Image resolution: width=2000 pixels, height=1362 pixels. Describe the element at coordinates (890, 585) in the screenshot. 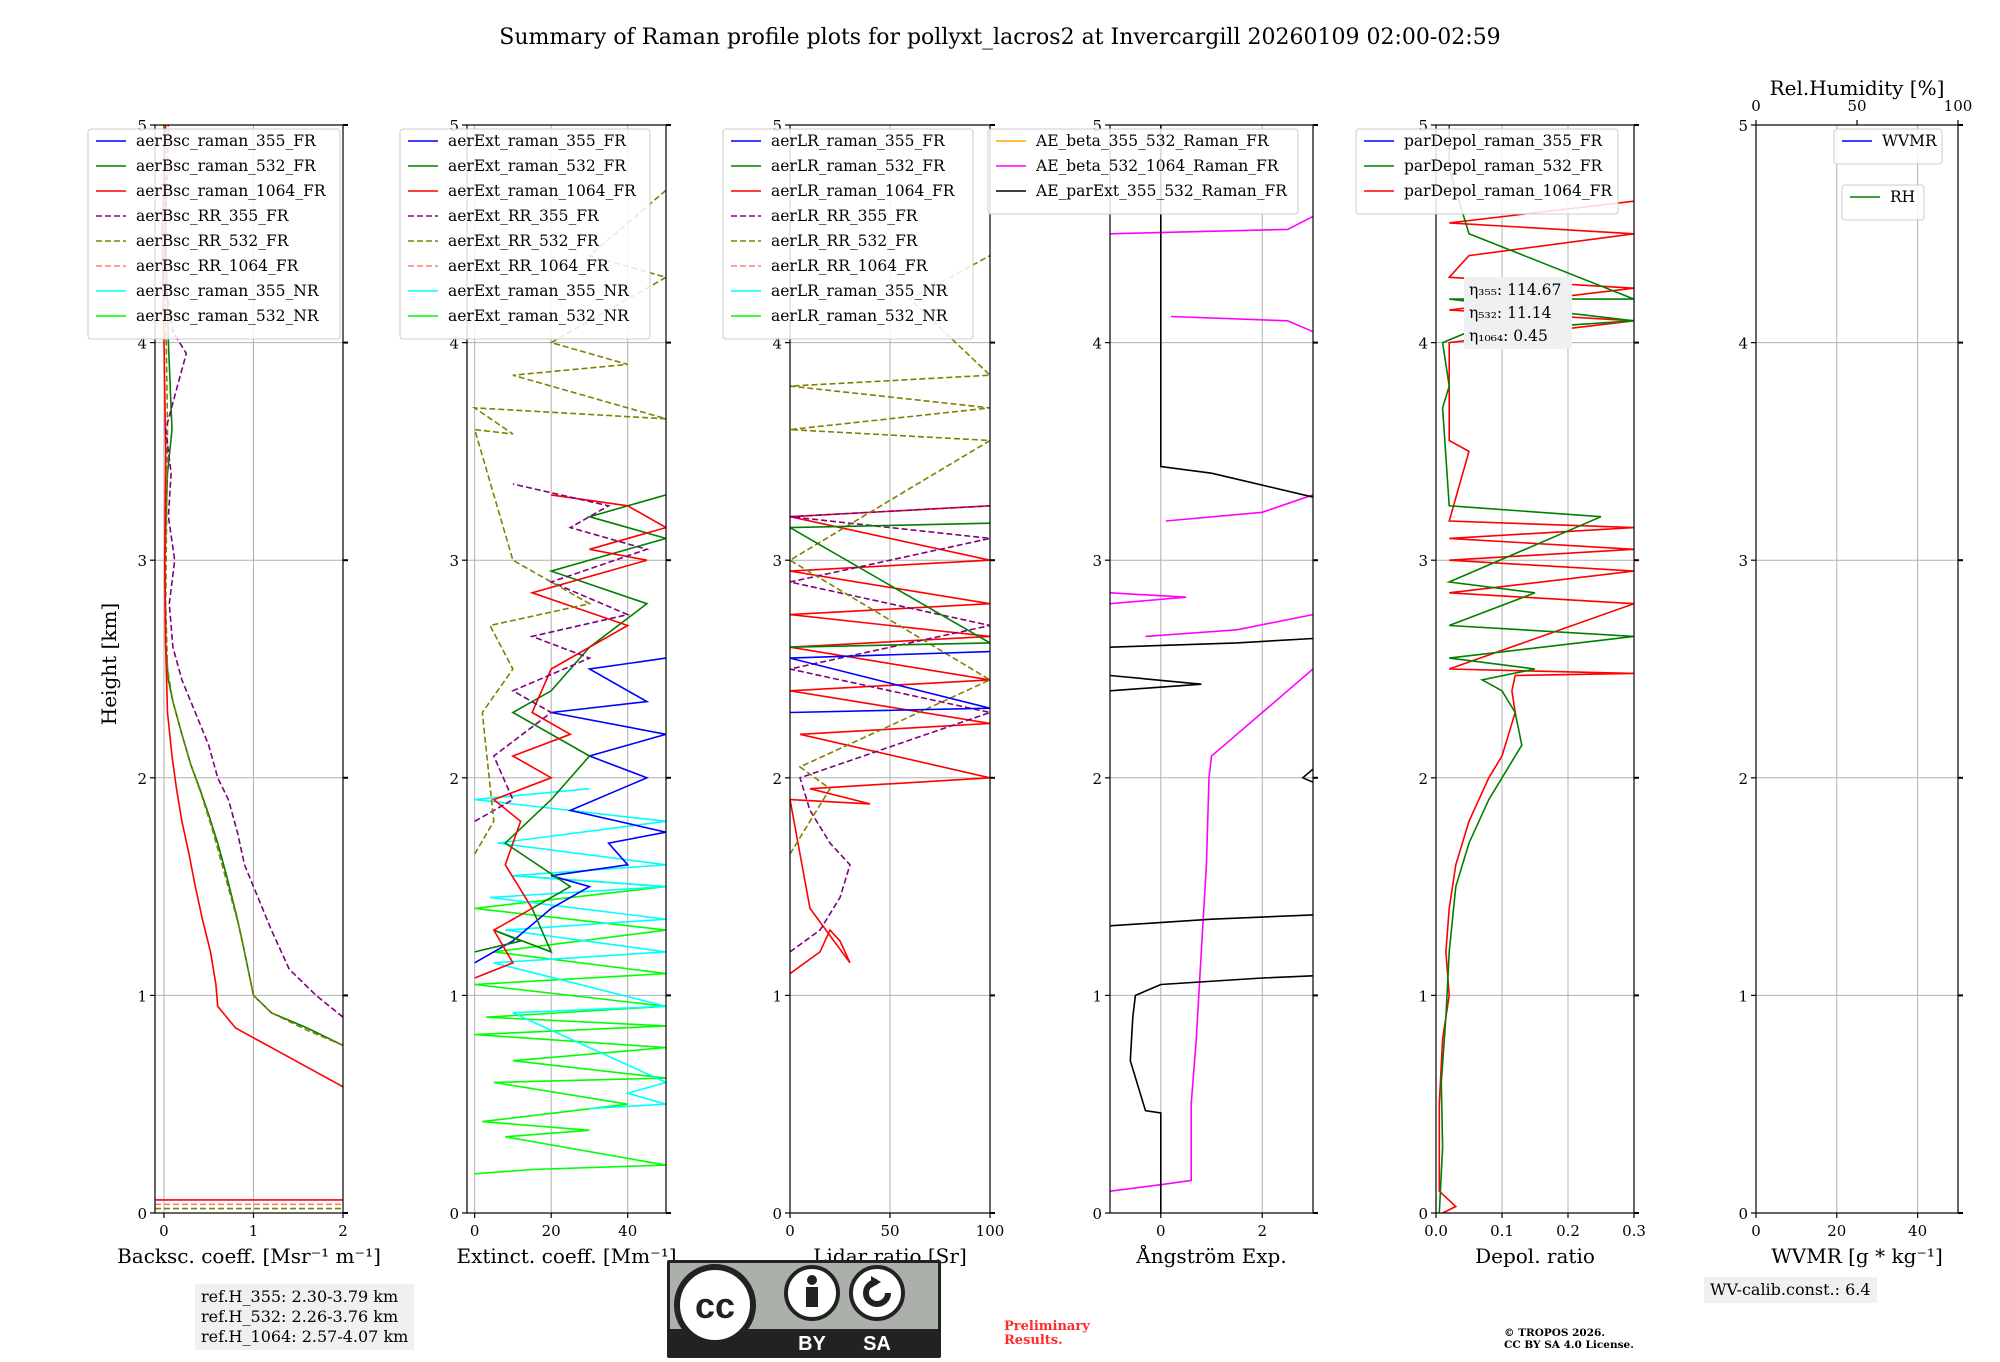

I see `series-line-aerLR_raman_532_FR` at that location.